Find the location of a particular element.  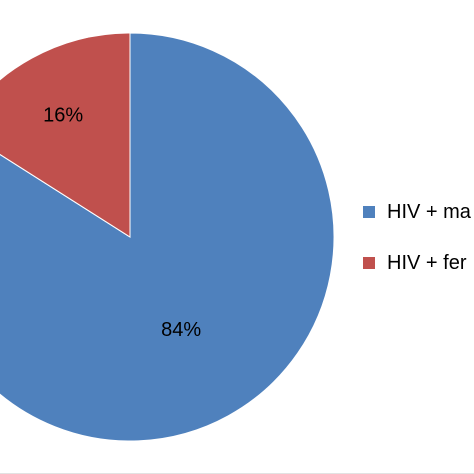

legend-label-1: HIV + ma is located at coordinates (429, 212).